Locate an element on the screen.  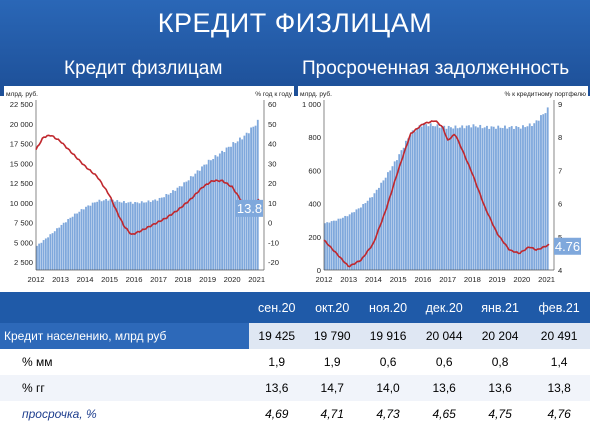
y-tick-right: 30 is located at coordinates (272, 163).